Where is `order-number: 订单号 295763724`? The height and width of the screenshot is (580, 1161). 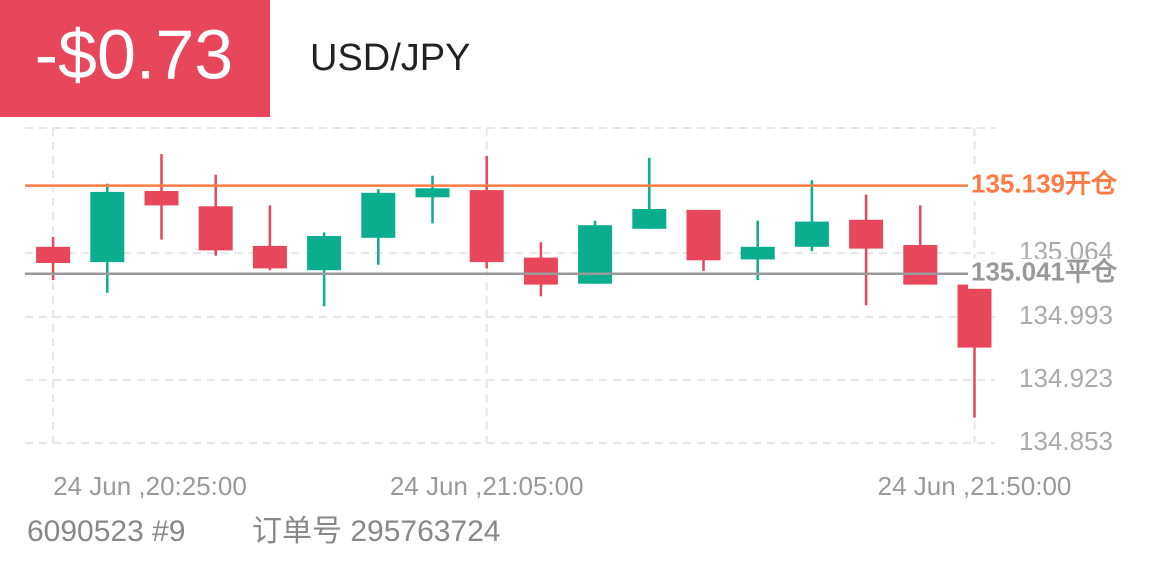
order-number: 订单号 295763724 is located at coordinates (376, 531).